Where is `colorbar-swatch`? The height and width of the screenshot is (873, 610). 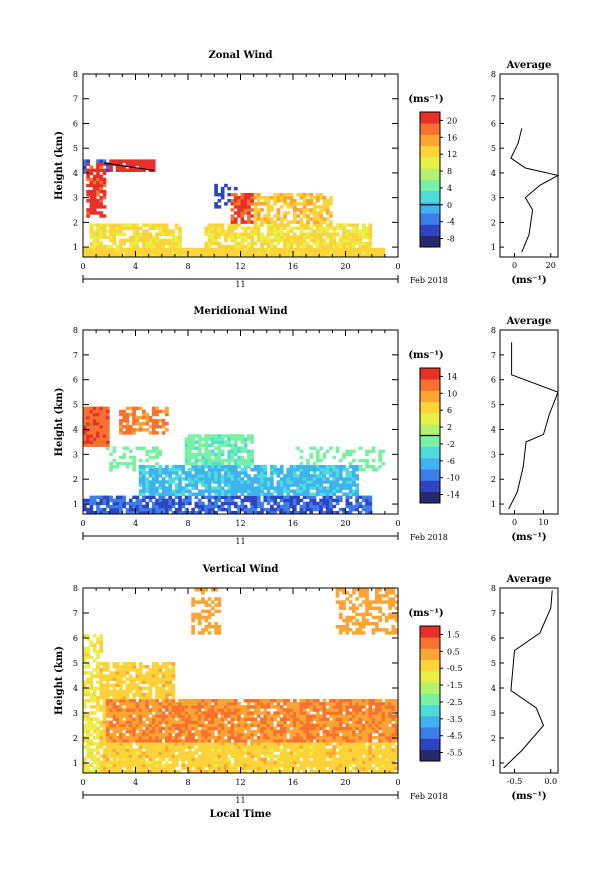
colorbar-swatch is located at coordinates (430, 430).